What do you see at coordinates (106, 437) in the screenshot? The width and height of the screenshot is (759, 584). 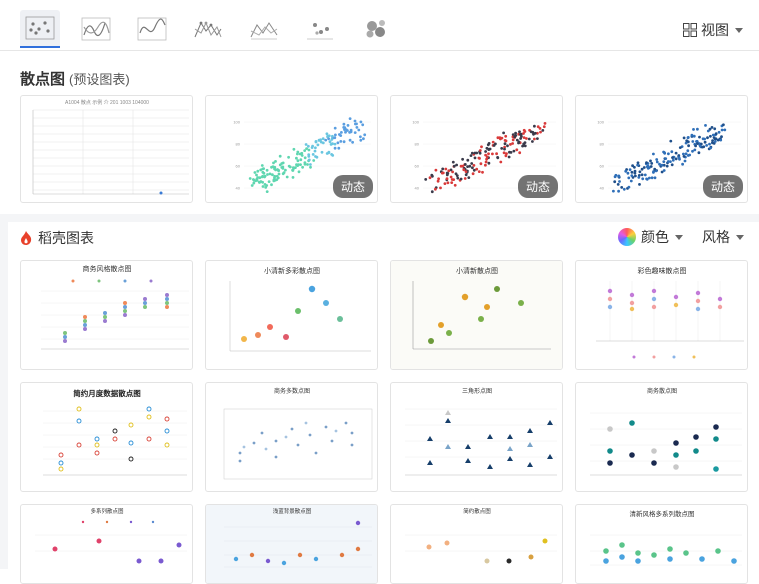 I see `template-card-monthly-scatter: 简约月度数据散点图` at bounding box center [106, 437].